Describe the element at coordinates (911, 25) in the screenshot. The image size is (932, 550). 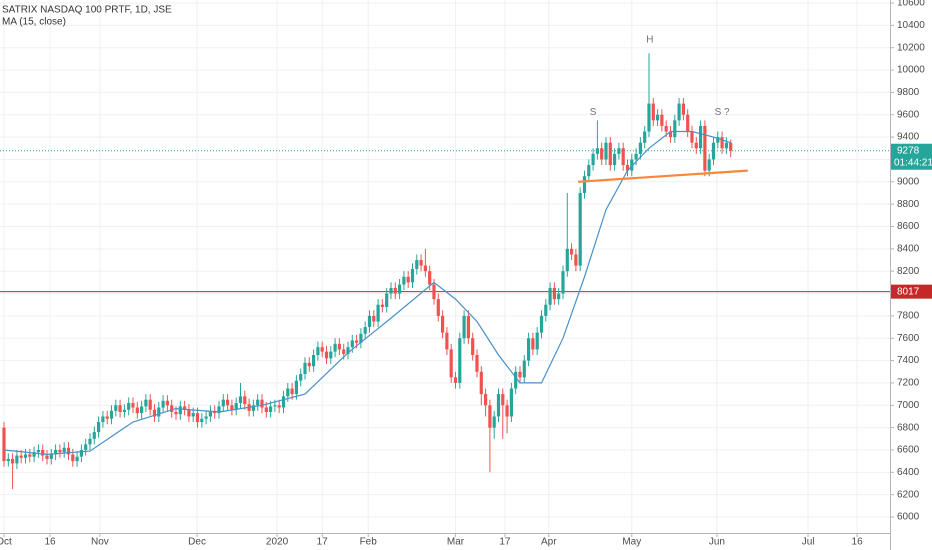
I see `y-tick-label: 10400` at that location.